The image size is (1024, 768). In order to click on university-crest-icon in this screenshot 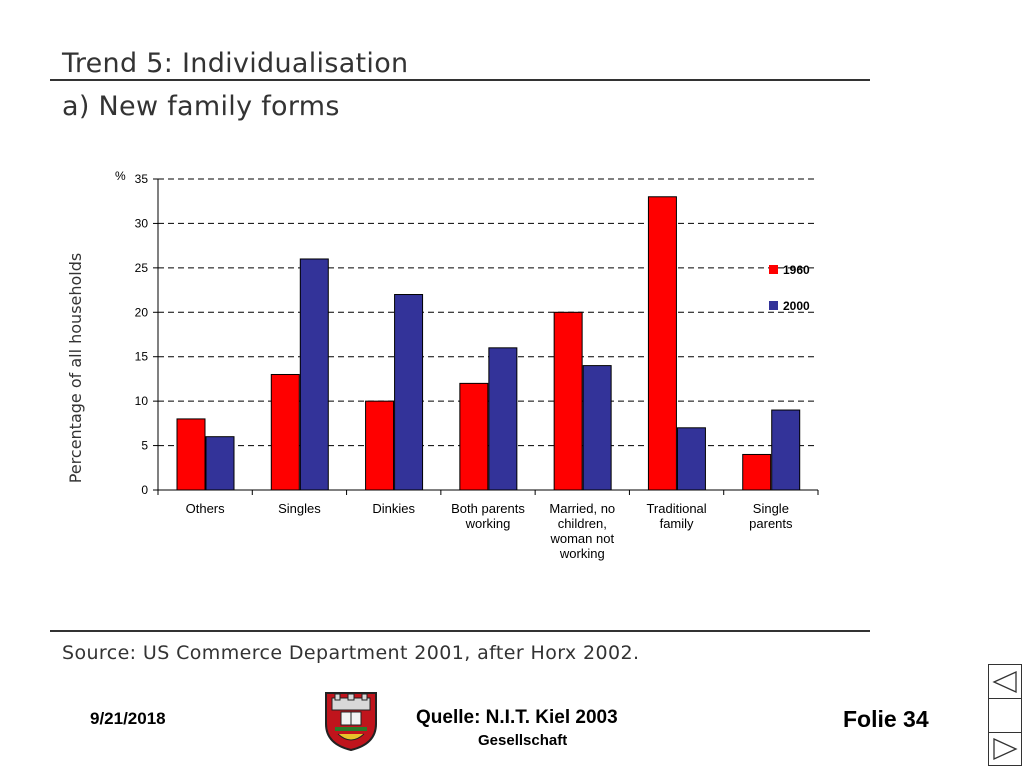, I will do `click(351, 722)`.